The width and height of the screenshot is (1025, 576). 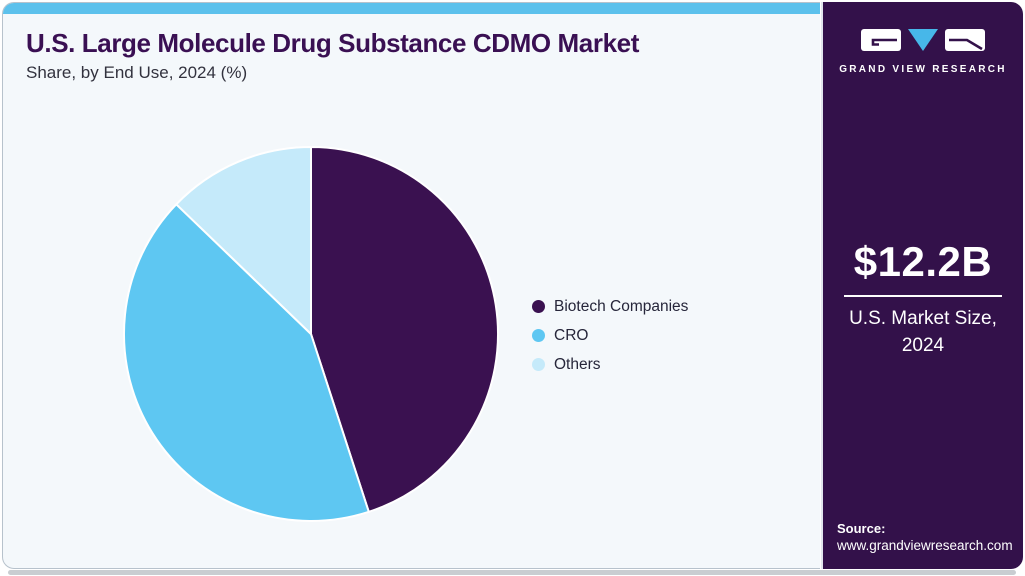 I want to click on gvr-logo-icon, so click(x=923, y=40).